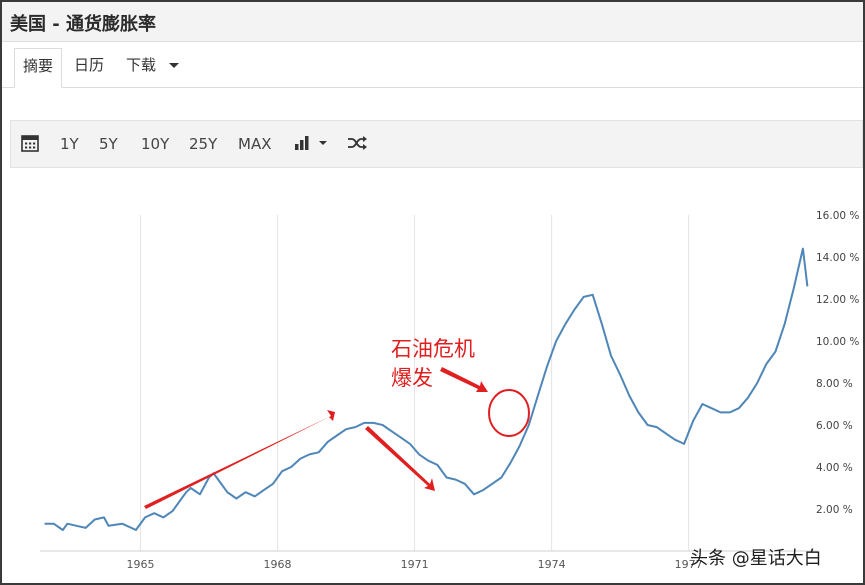 This screenshot has height=585, width=865. Describe the element at coordinates (203, 144) in the screenshot. I see `range-25y-button: 25Y` at that location.